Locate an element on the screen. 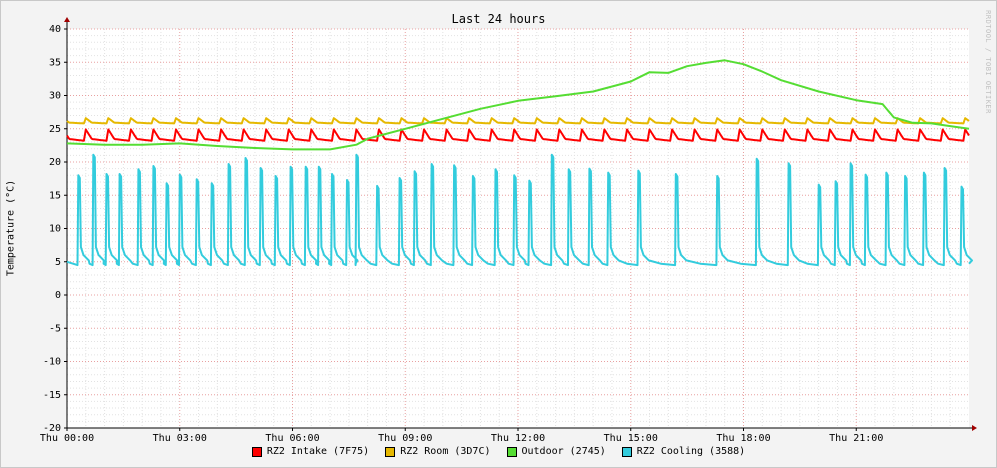 This screenshot has width=997, height=468. y-tick-label: 25 is located at coordinates (55, 129).